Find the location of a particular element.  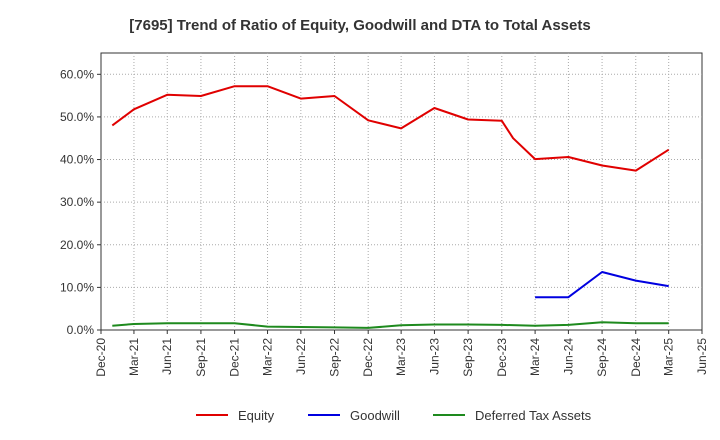

legend-label: Deferred Tax Assets is located at coordinates (533, 415).